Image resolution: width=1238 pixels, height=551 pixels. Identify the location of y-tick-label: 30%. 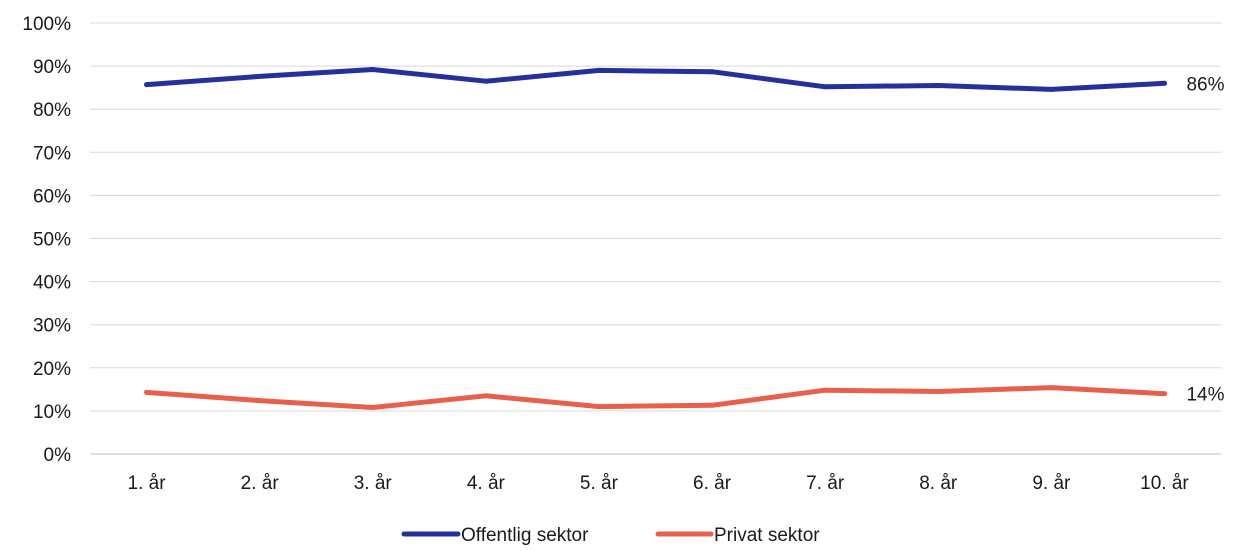
(52, 326).